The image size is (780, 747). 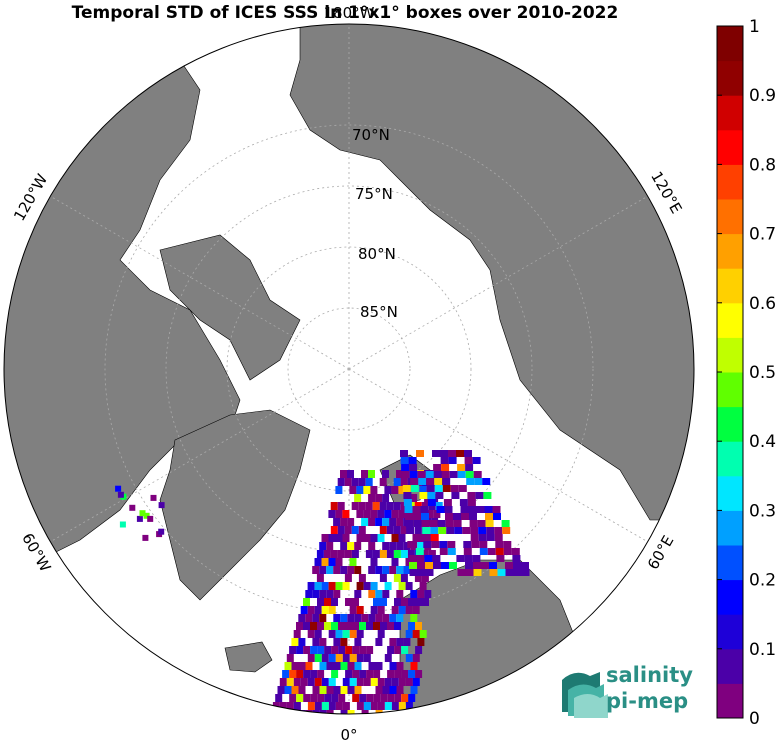 What do you see at coordinates (754, 719) in the screenshot?
I see `colorbar-tick-label: 0` at bounding box center [754, 719].